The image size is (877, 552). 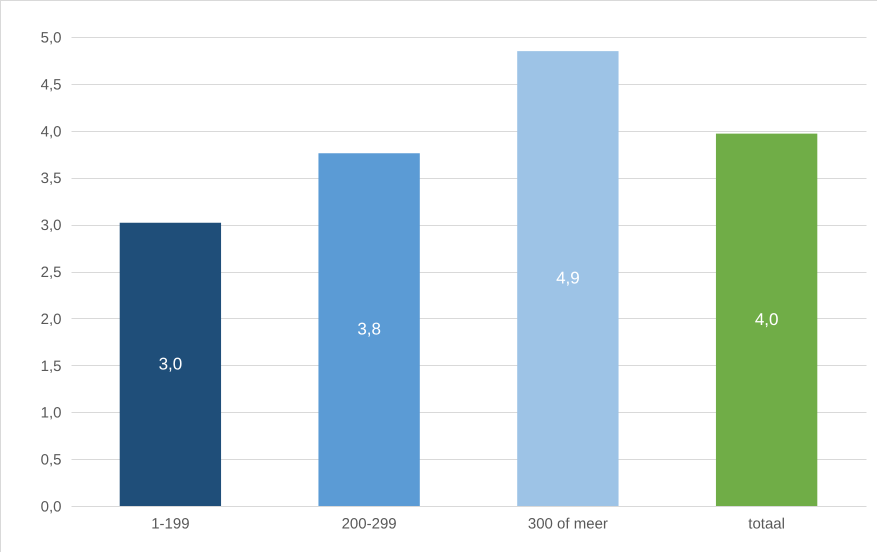 What do you see at coordinates (51, 85) in the screenshot?
I see `y-tick-label: 4,5` at bounding box center [51, 85].